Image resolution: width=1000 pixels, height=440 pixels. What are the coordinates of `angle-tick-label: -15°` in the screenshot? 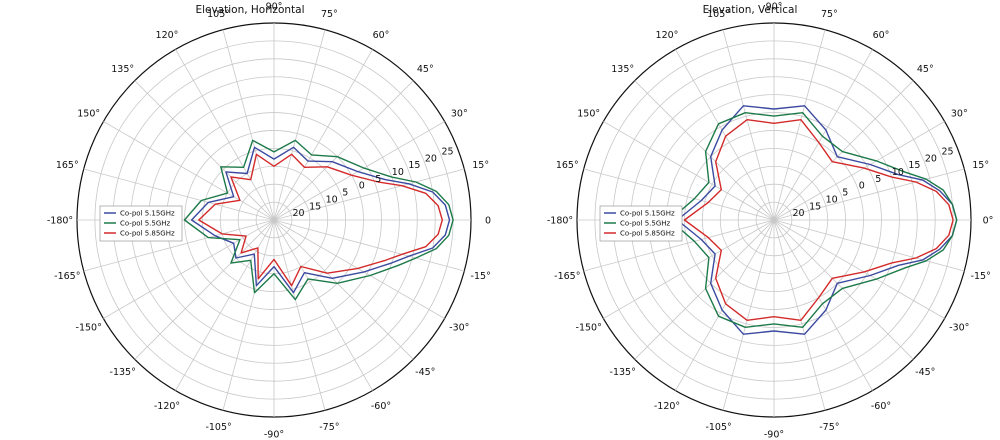 It's located at (981, 276).